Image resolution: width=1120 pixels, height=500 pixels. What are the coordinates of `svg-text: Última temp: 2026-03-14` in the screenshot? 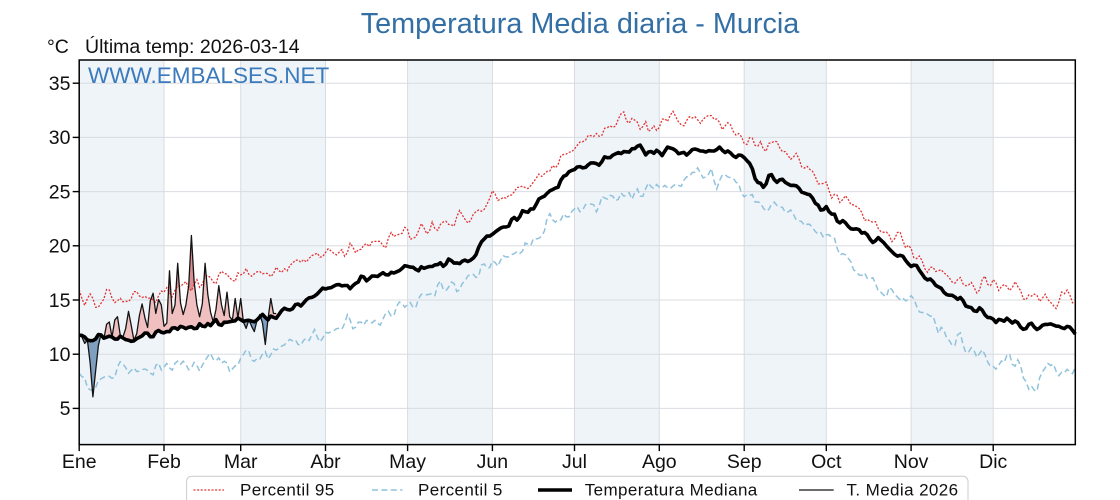 It's located at (192, 46).